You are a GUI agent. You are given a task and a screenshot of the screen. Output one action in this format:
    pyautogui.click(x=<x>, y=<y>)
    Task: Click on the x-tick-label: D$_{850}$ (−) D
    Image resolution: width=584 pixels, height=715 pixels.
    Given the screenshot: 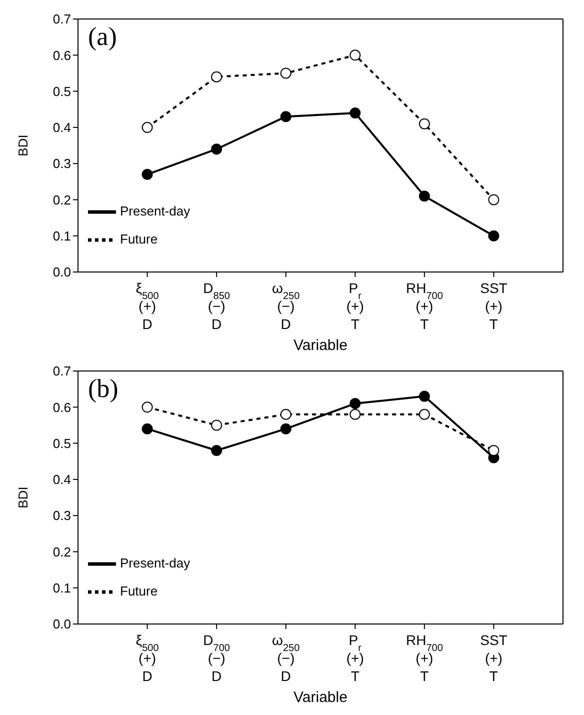 What is the action you would take?
    pyautogui.click(x=216, y=306)
    